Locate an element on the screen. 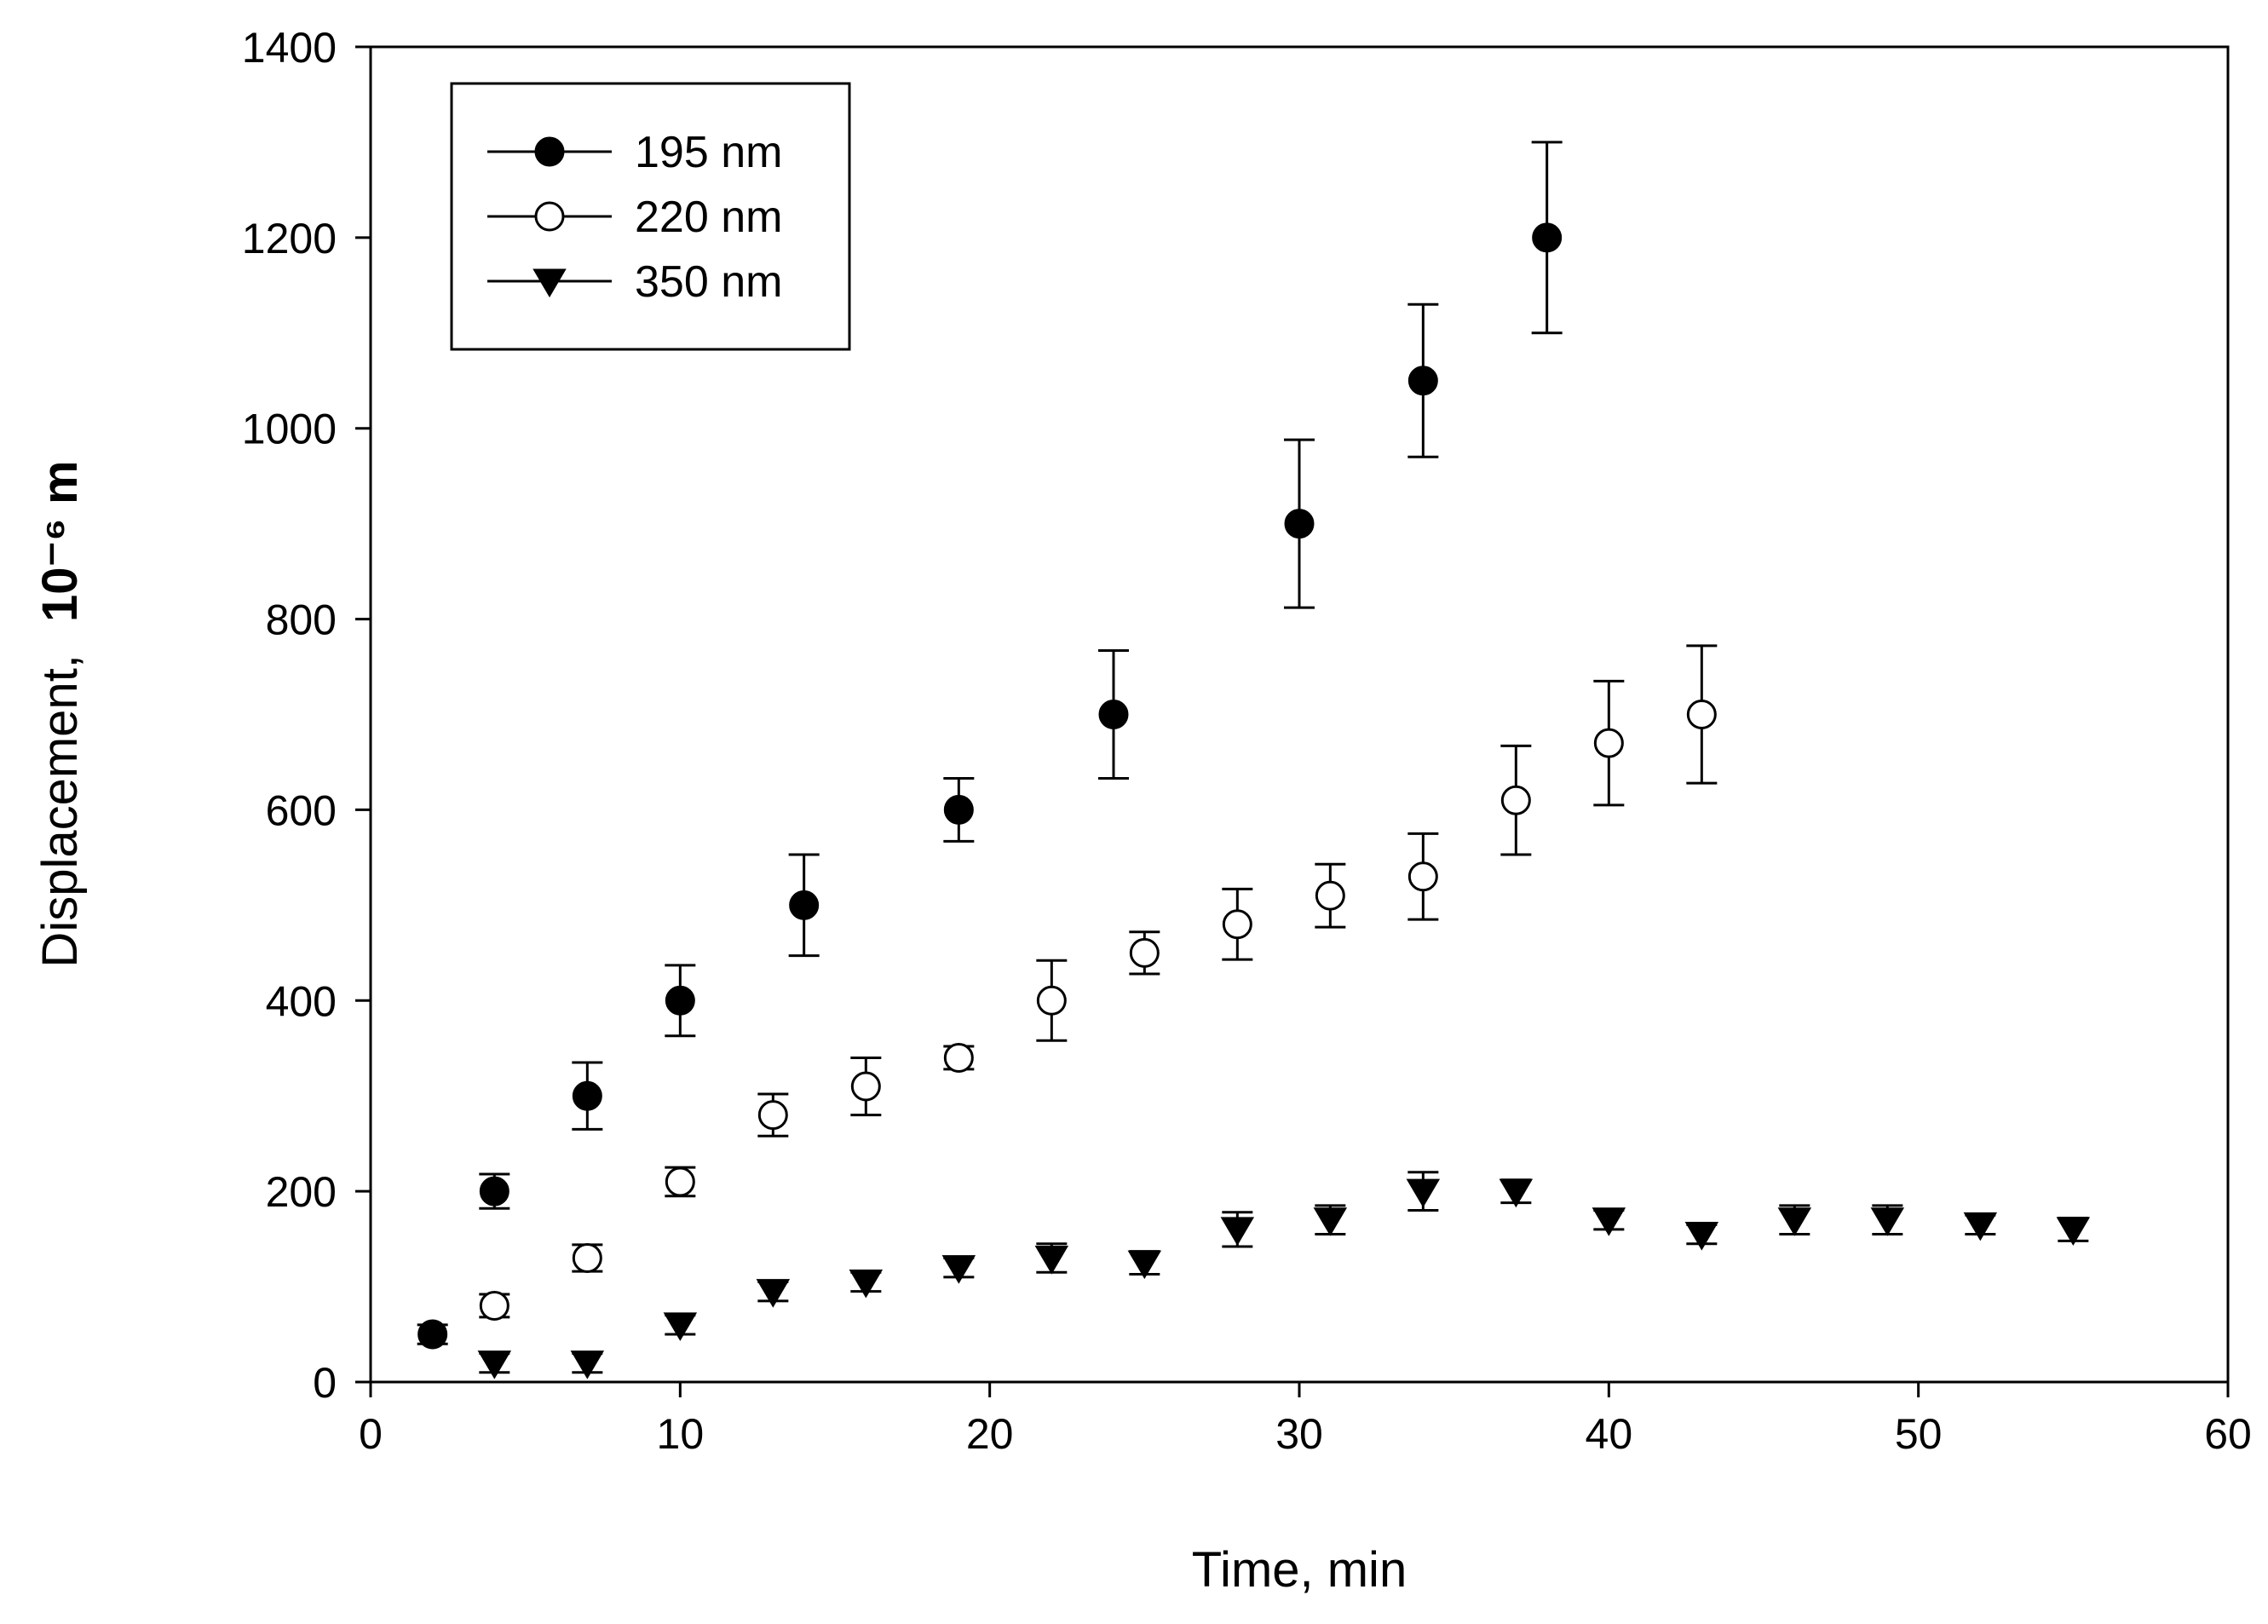 Image resolution: width=2268 pixels, height=1624 pixels. legend-label: 350 nm is located at coordinates (709, 282).